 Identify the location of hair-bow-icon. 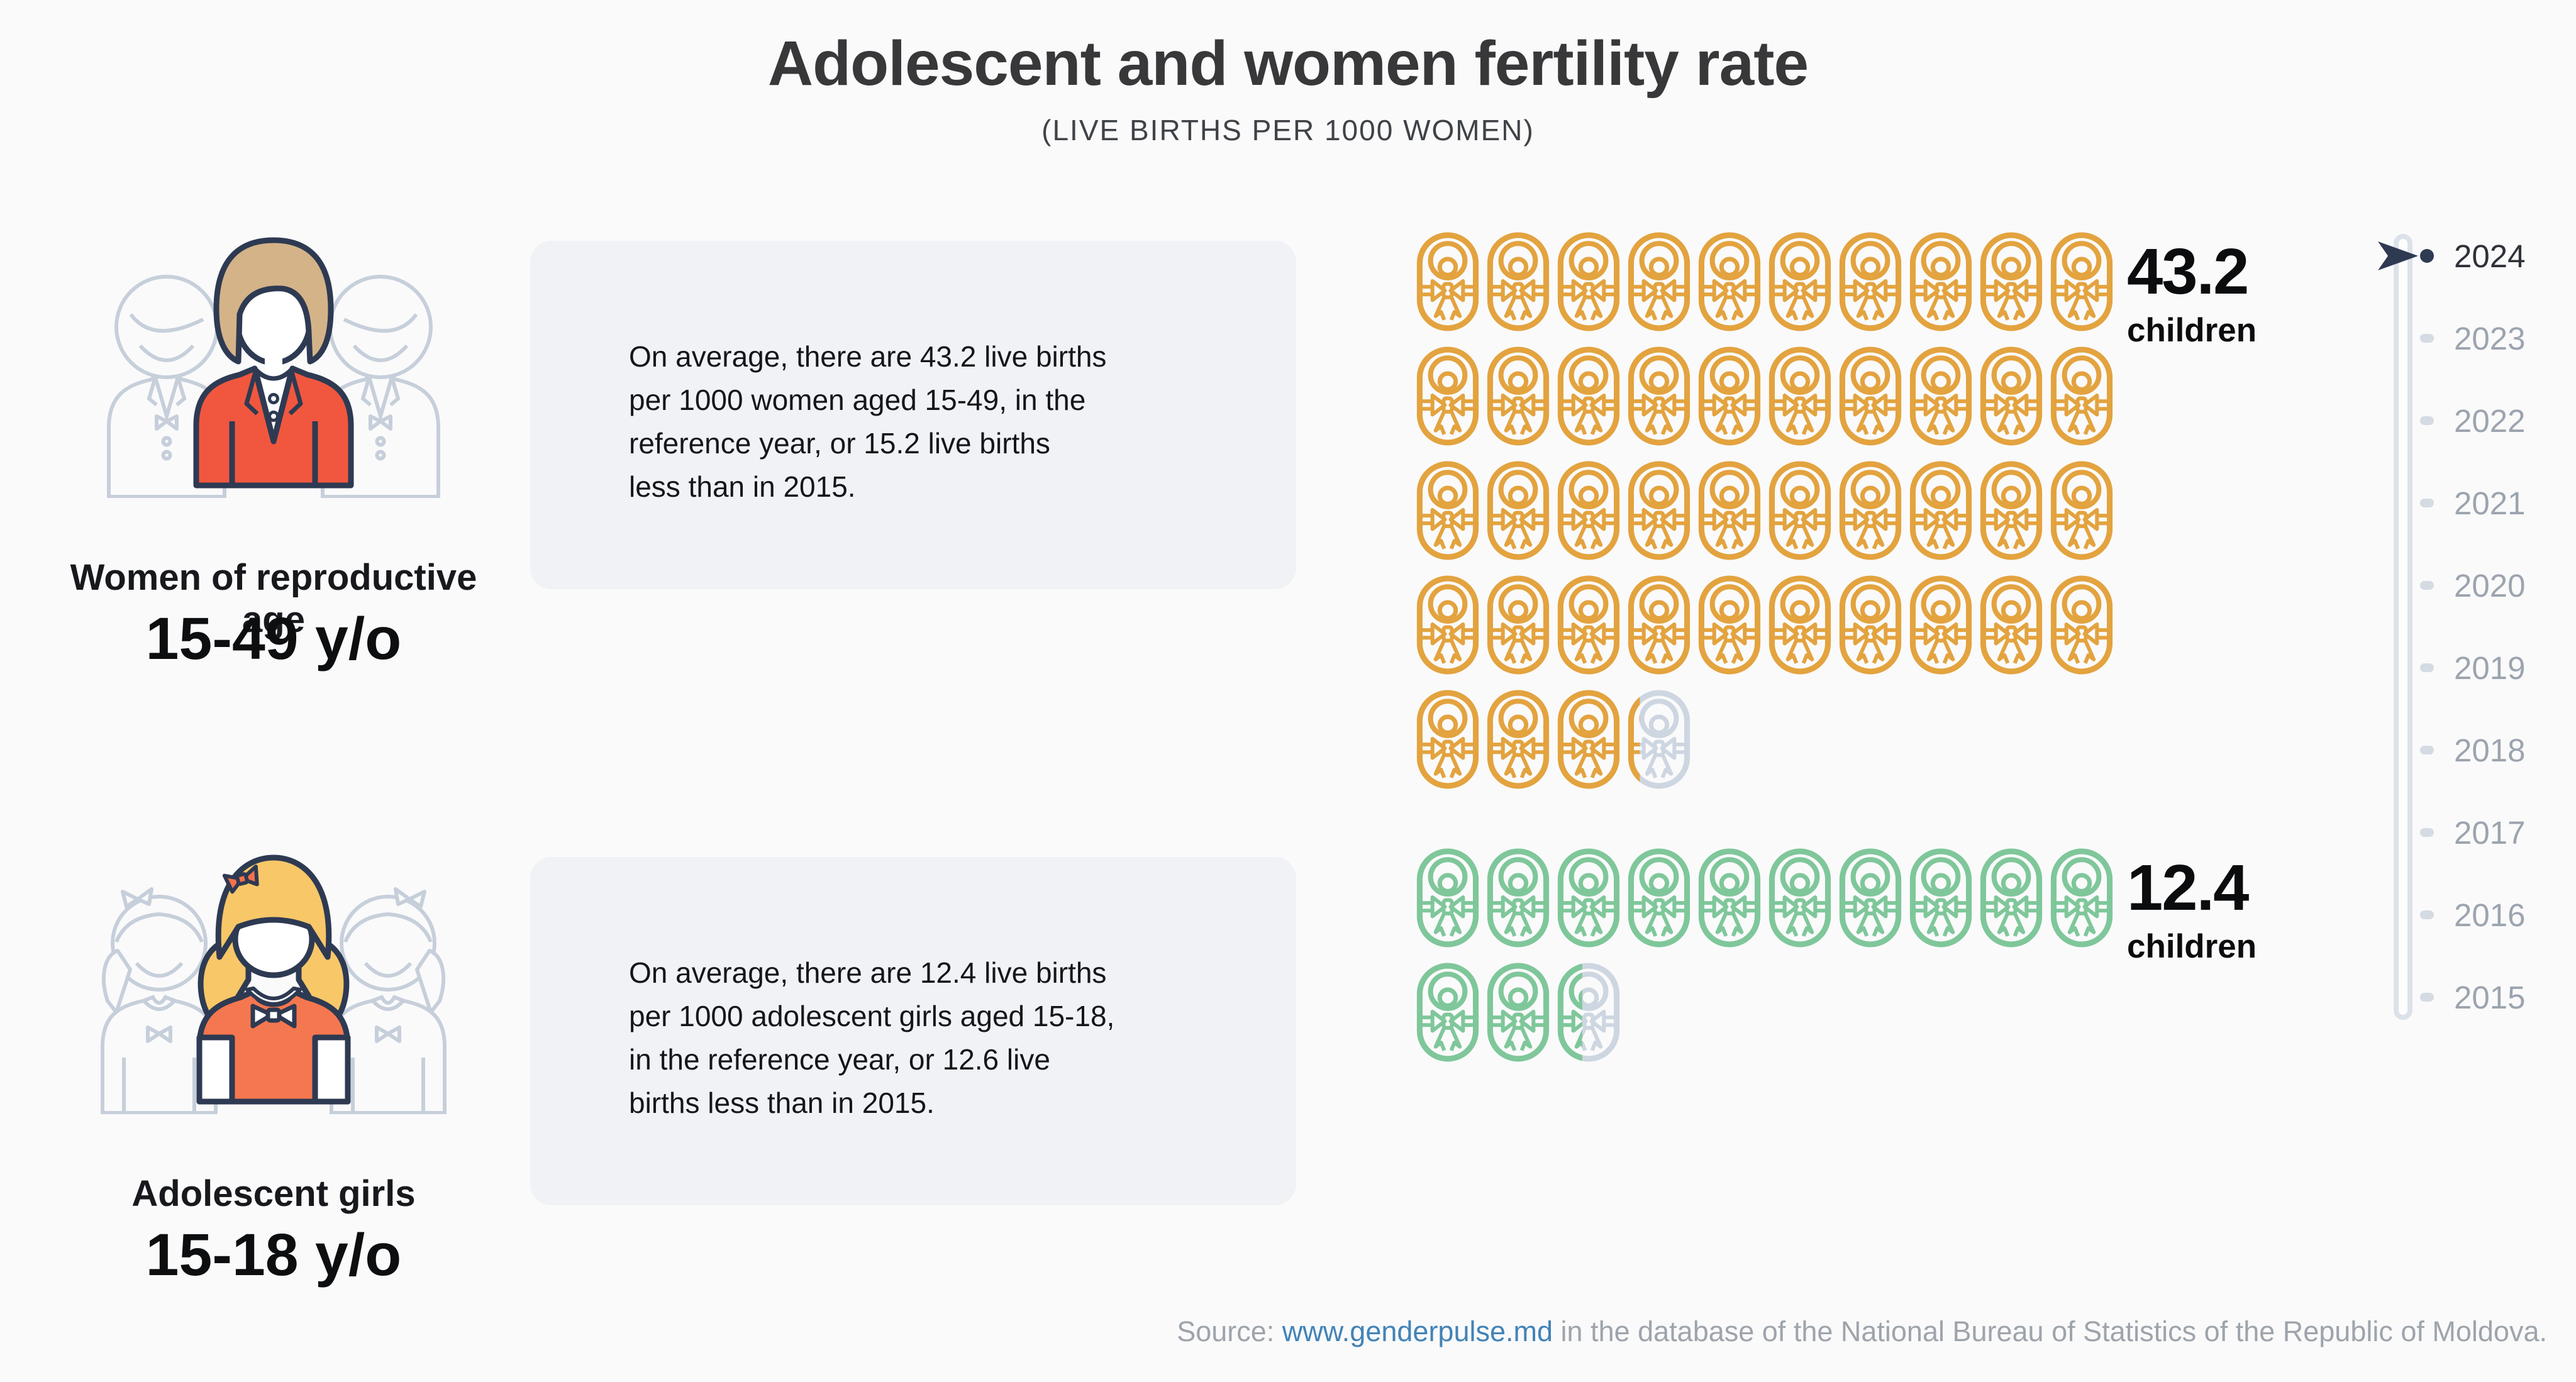
(240, 879).